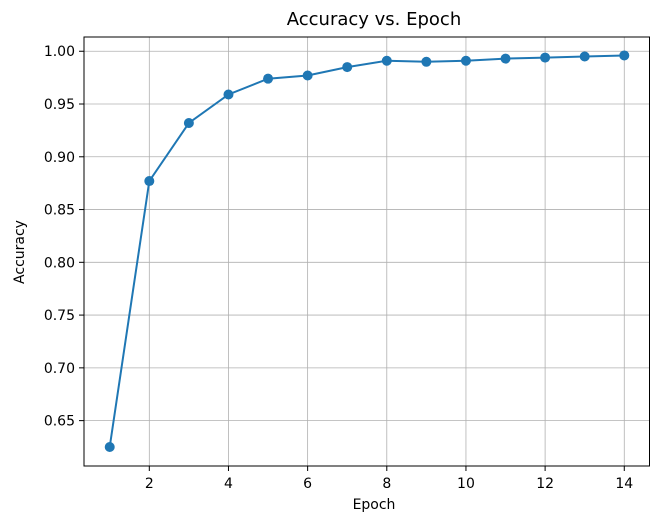 Image resolution: width=650 pixels, height=517 pixels. Describe the element at coordinates (59, 369) in the screenshot. I see `y-tick-label: 0.70` at that location.